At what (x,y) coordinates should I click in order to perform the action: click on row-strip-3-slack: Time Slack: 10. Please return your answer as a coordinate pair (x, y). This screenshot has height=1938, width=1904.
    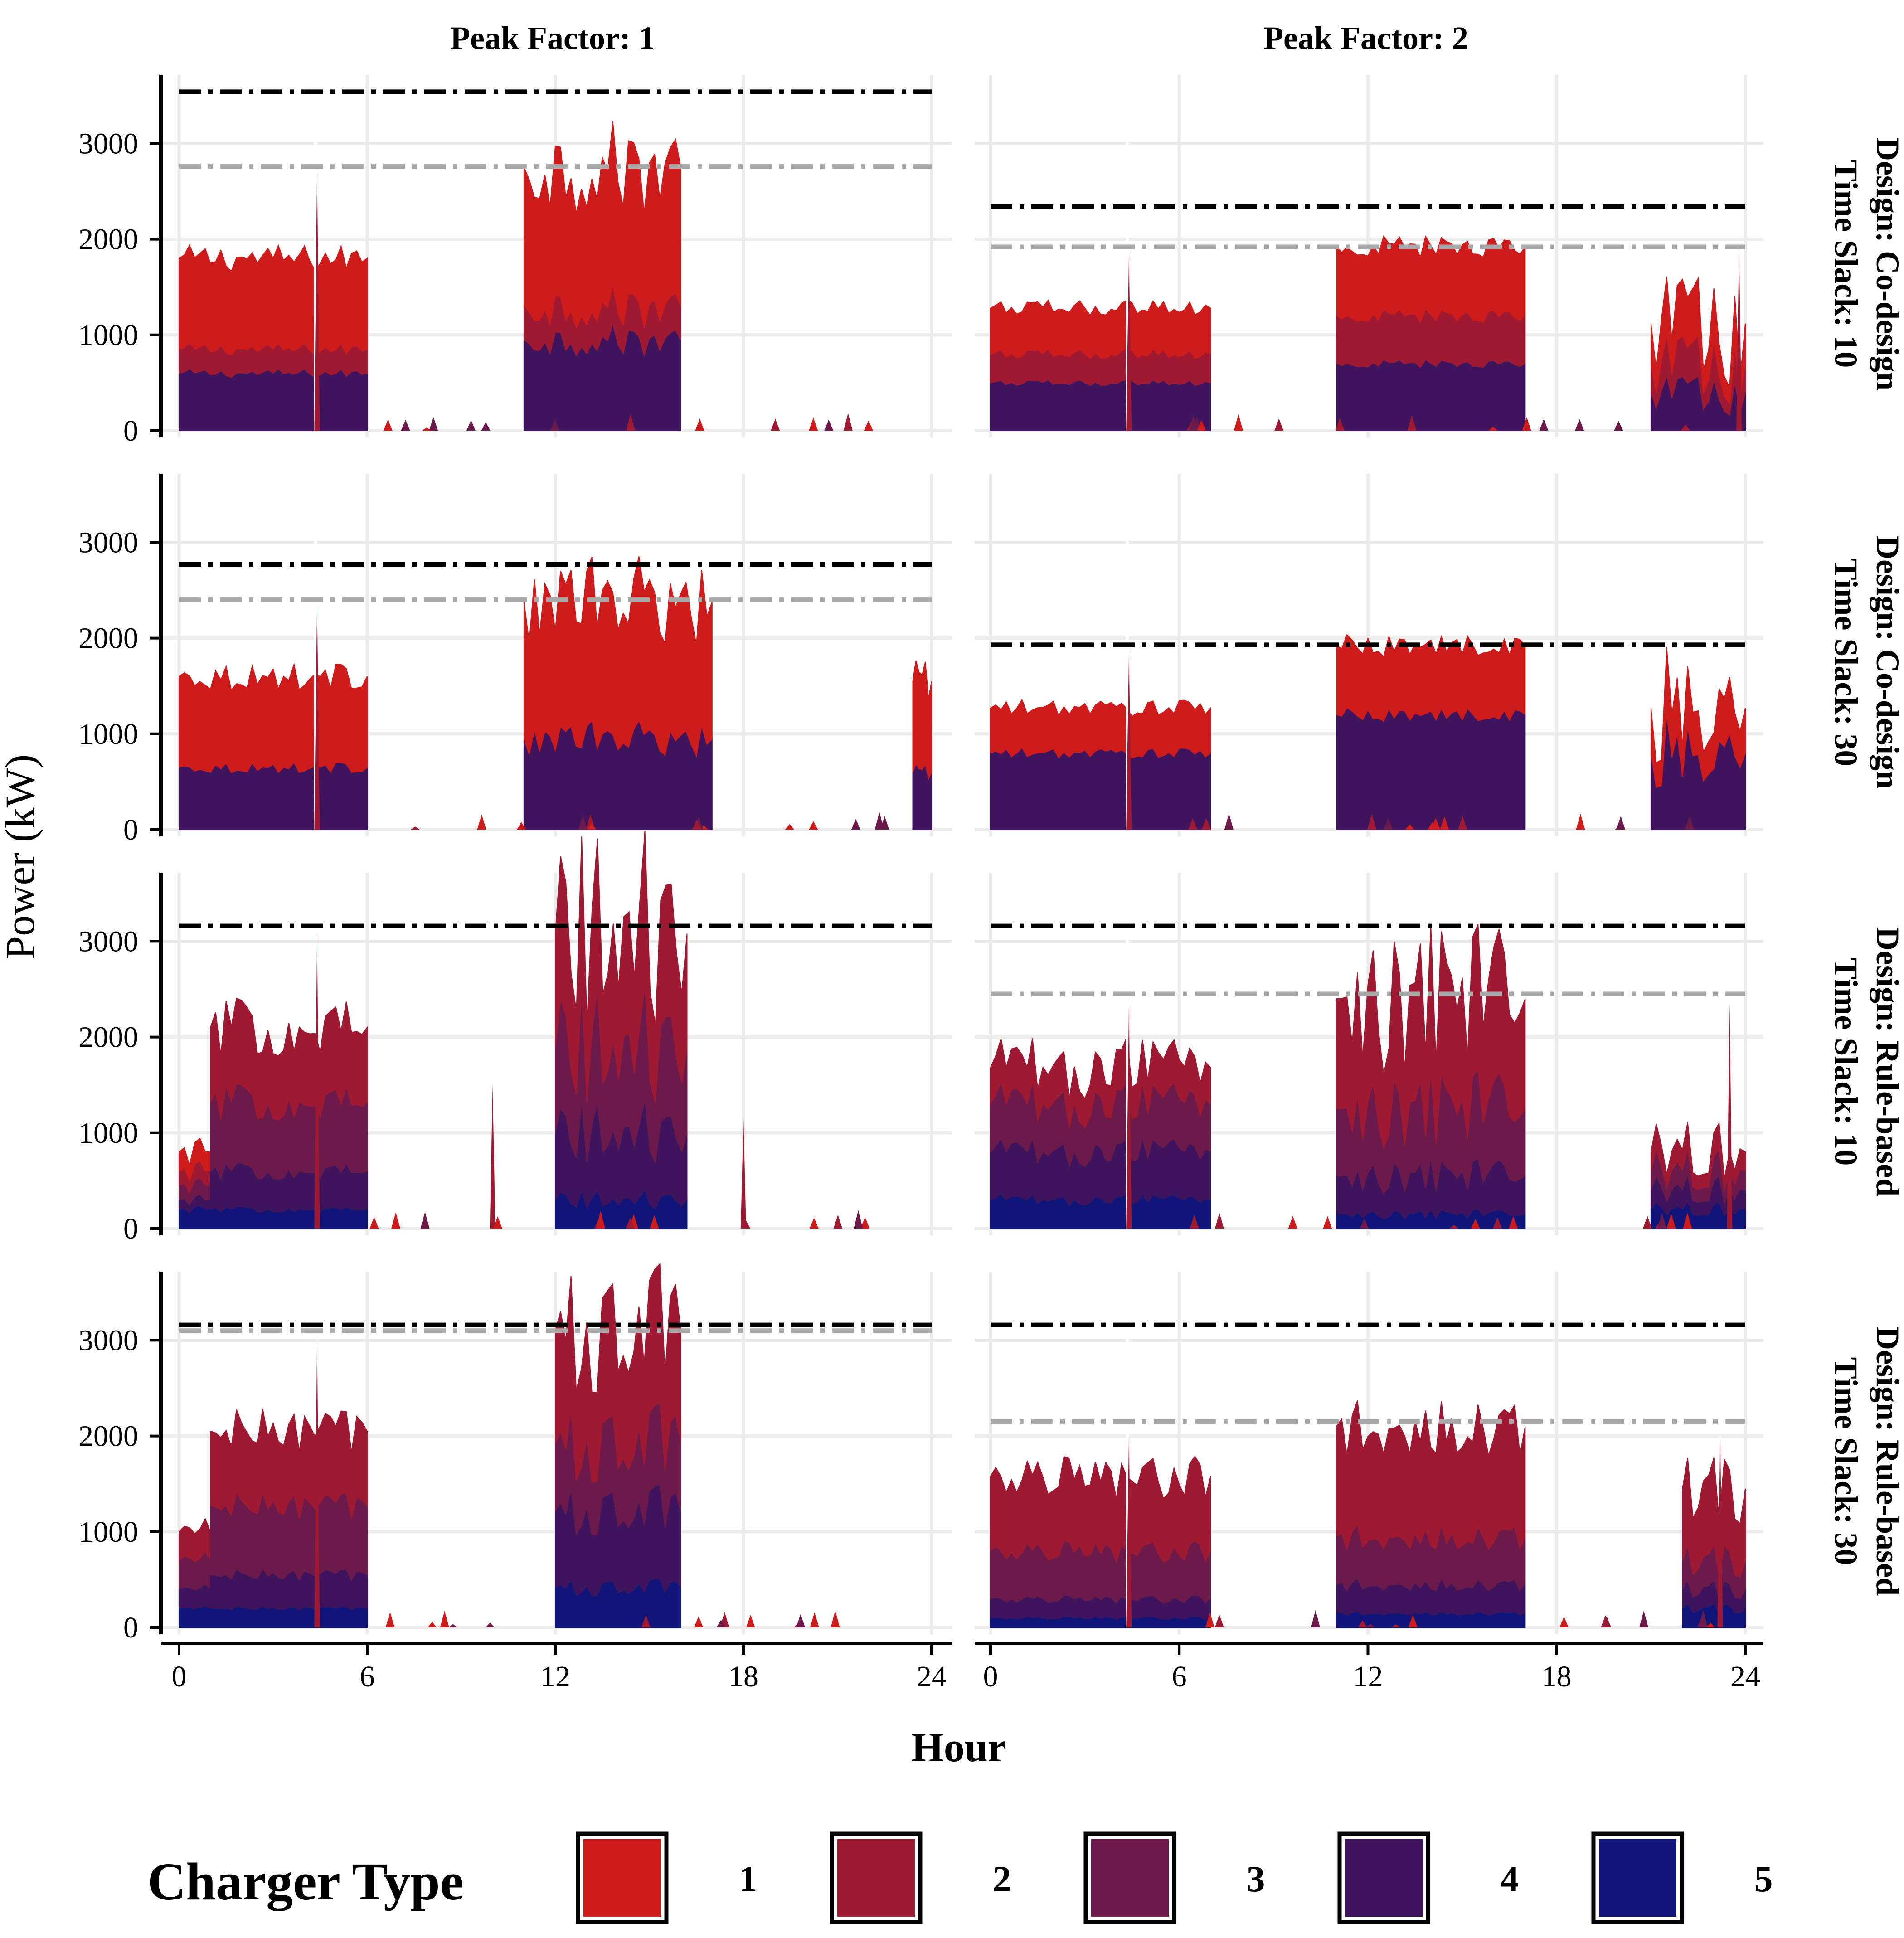
    Looking at the image, I should click on (1846, 1062).